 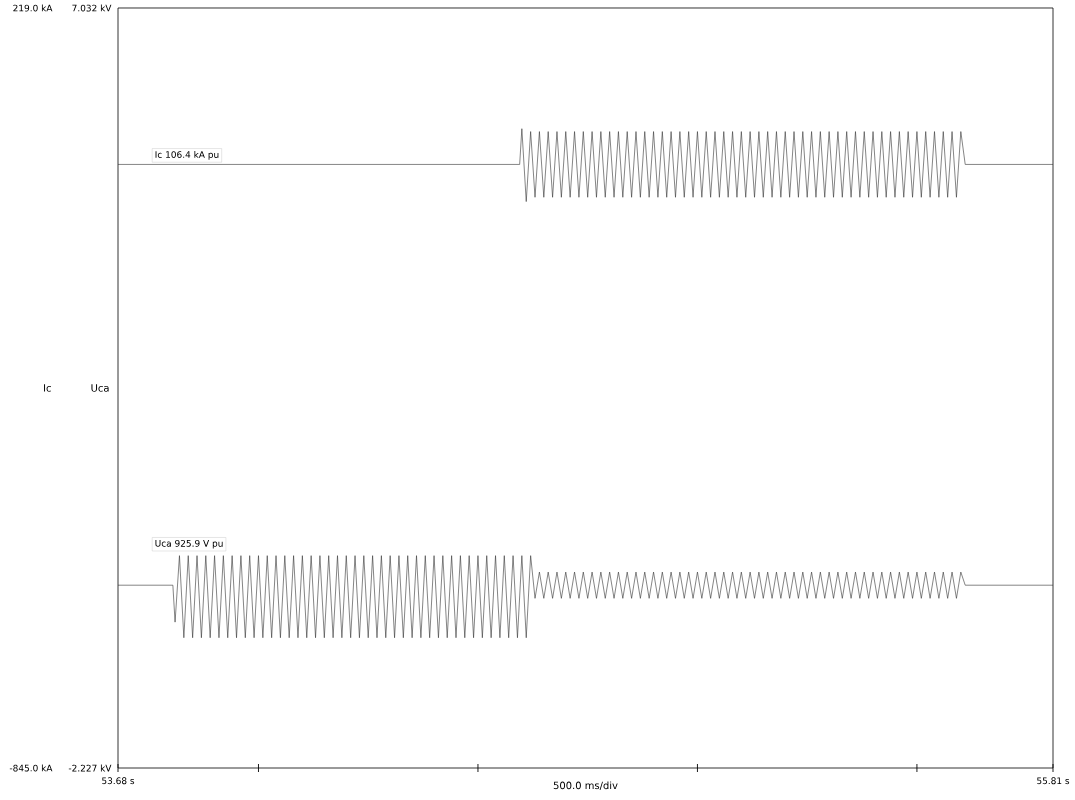 What do you see at coordinates (33, 8) in the screenshot?
I see `y-tick-label: 219.0 kA` at bounding box center [33, 8].